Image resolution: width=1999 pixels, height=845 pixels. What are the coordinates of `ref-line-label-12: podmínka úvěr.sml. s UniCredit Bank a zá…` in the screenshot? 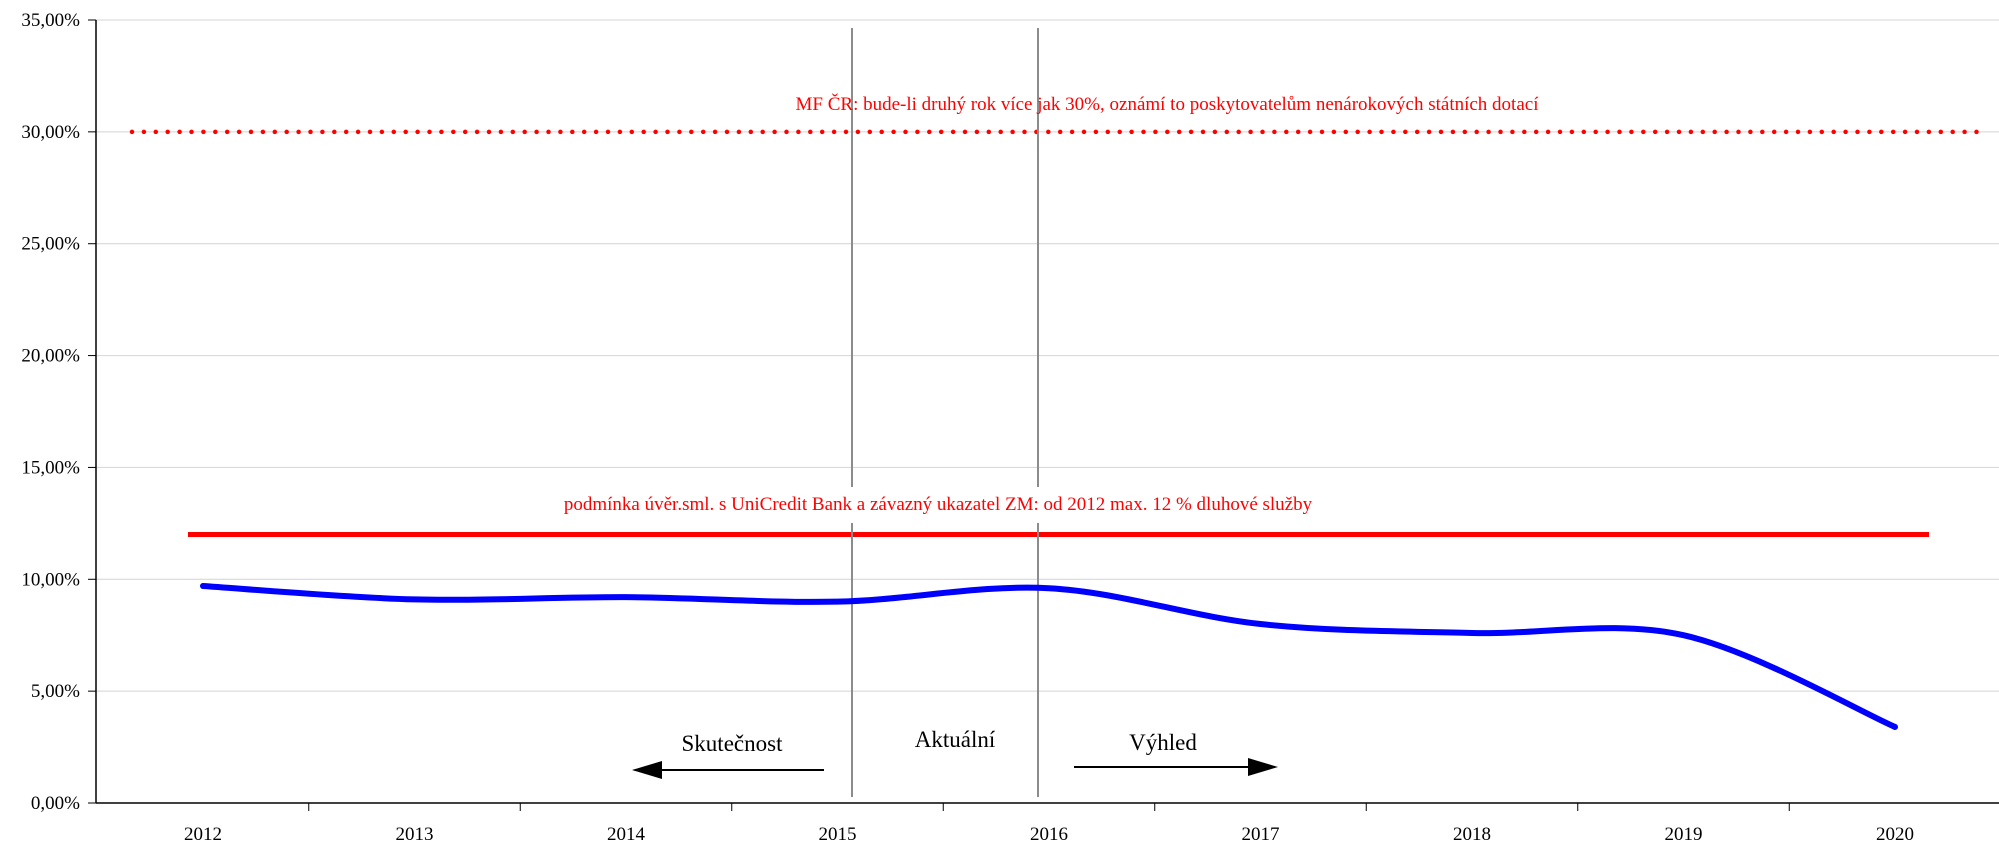 It's located at (938, 504).